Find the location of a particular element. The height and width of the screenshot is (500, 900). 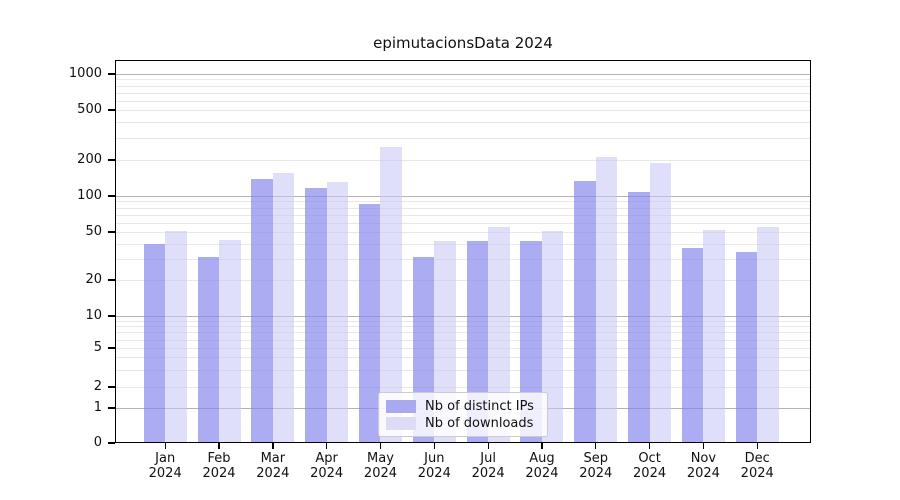

y-tick-label-20: 20 is located at coordinates (93, 279).